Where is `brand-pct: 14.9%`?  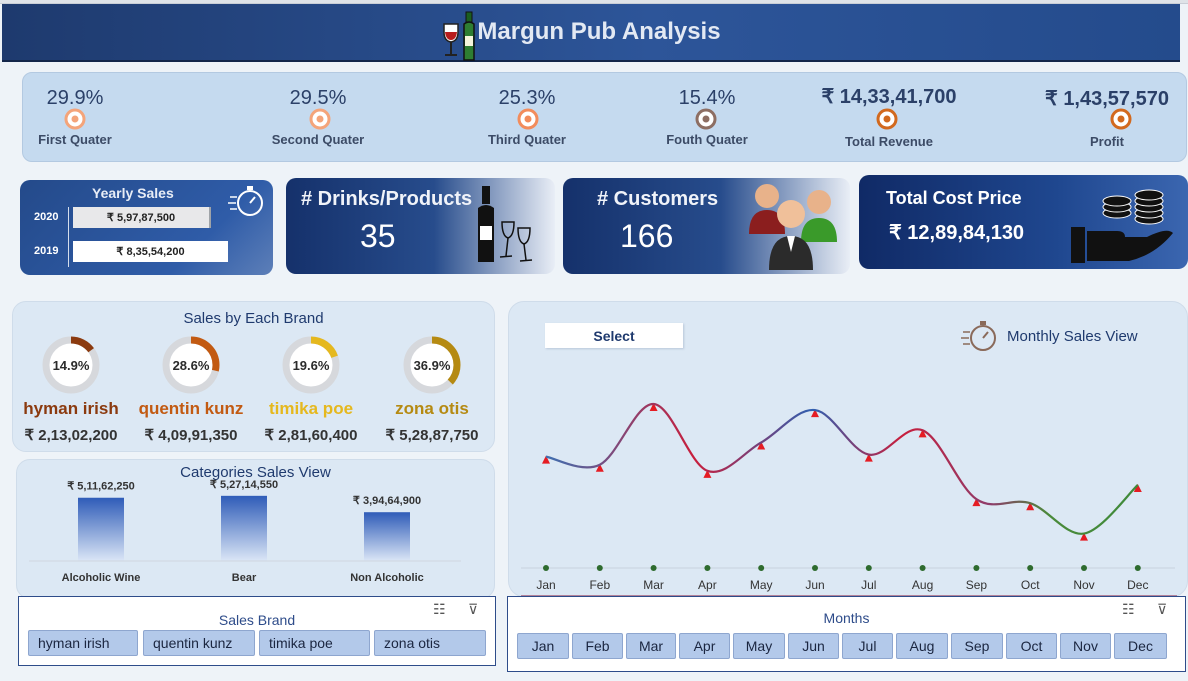 brand-pct: 14.9% is located at coordinates (71, 365).